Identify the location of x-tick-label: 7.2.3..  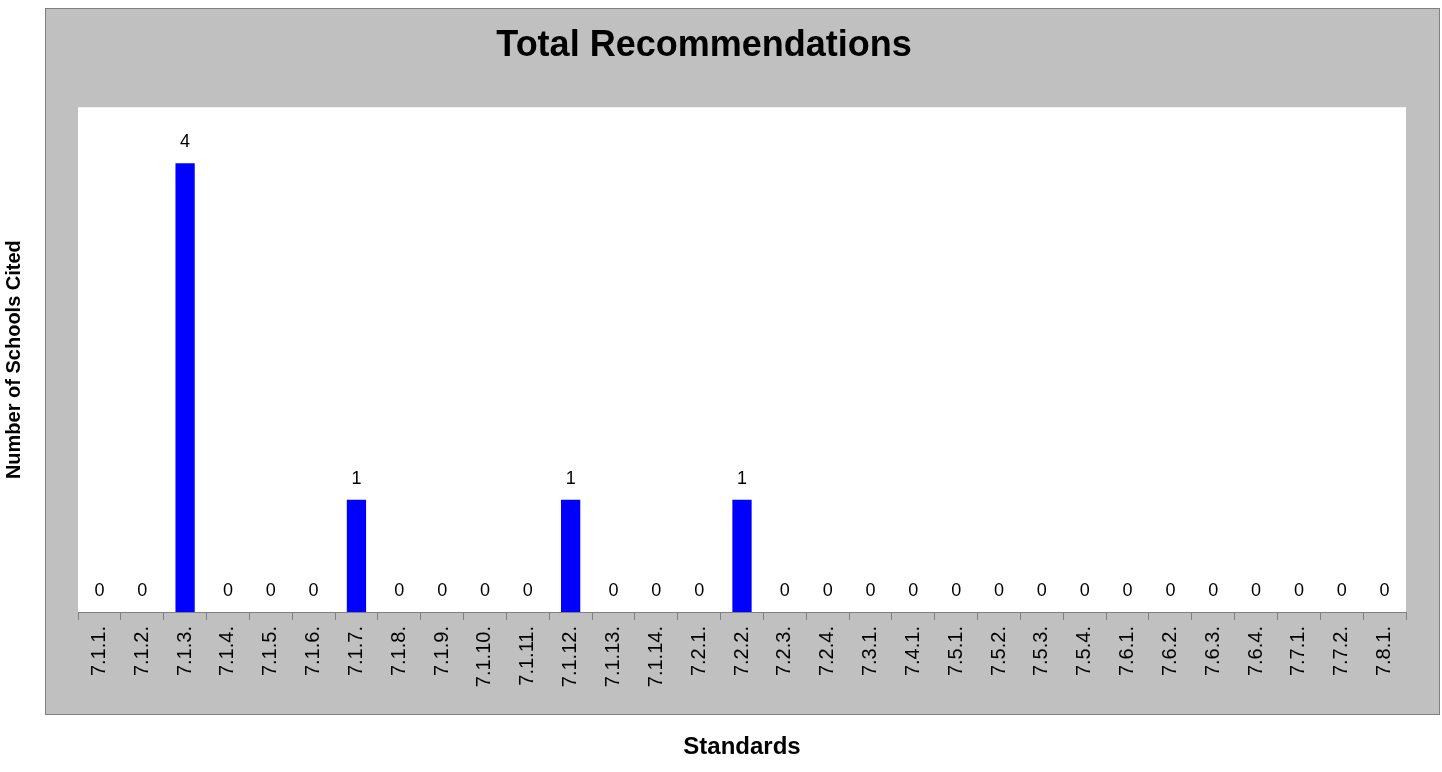
(783, 651).